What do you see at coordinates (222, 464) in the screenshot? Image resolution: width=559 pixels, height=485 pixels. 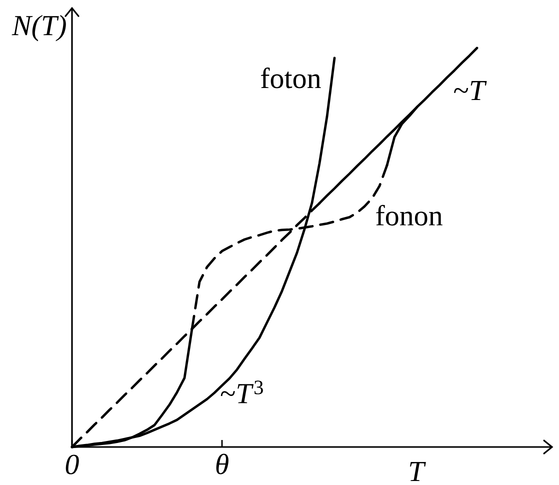 I see `x-tick-label: θ` at bounding box center [222, 464].